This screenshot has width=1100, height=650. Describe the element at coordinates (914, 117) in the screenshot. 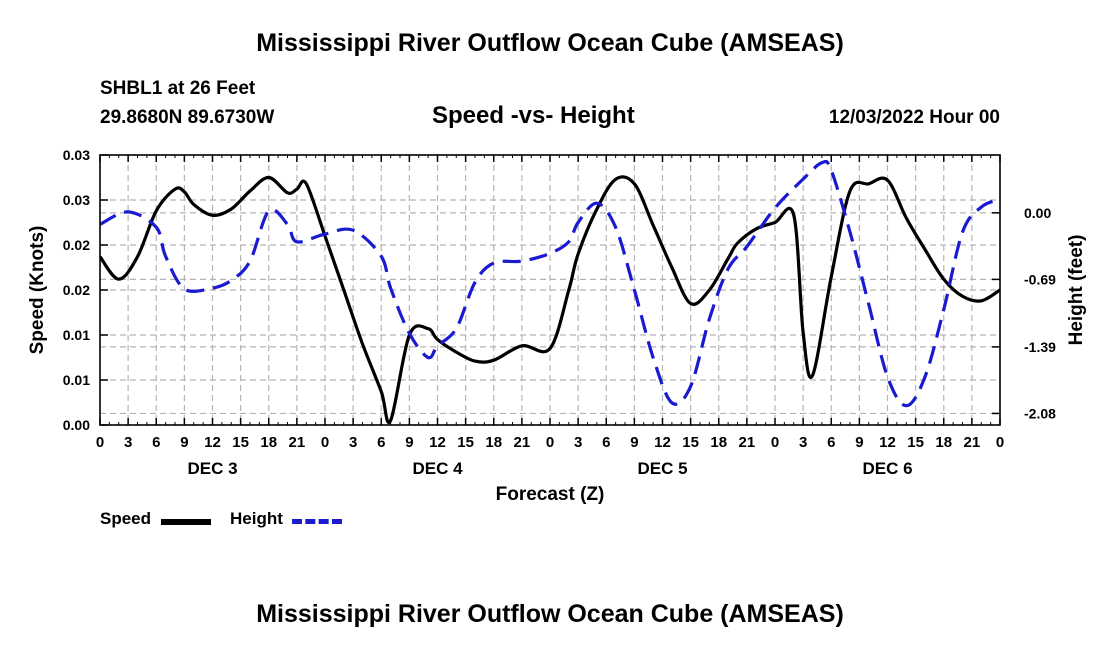

I see `forecast-timestamp: 12/03/2022 Hour 00` at that location.